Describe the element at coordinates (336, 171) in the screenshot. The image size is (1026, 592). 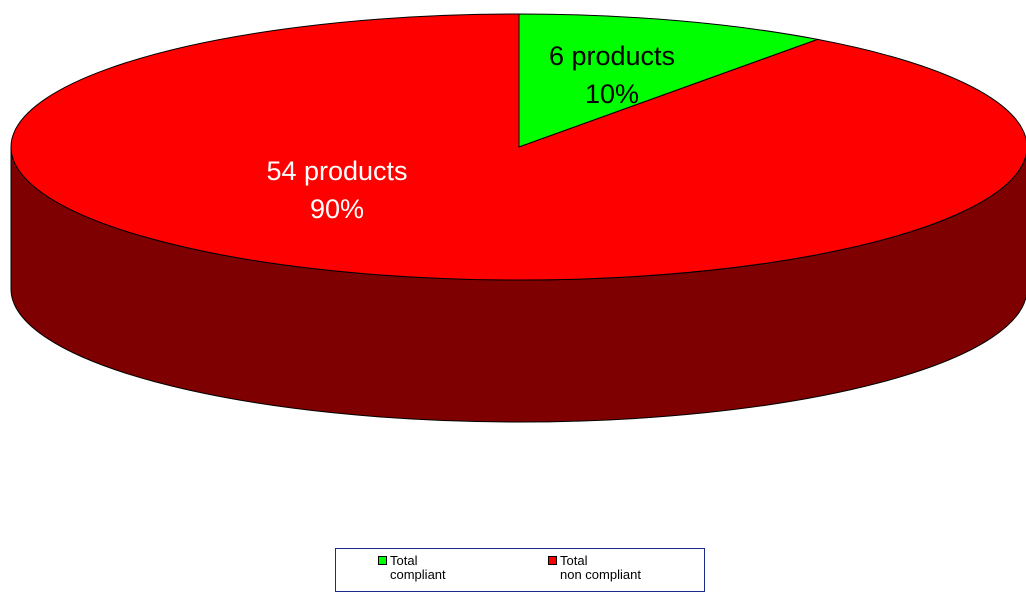
I see `data-label-count-non-compliant: 54 products` at that location.